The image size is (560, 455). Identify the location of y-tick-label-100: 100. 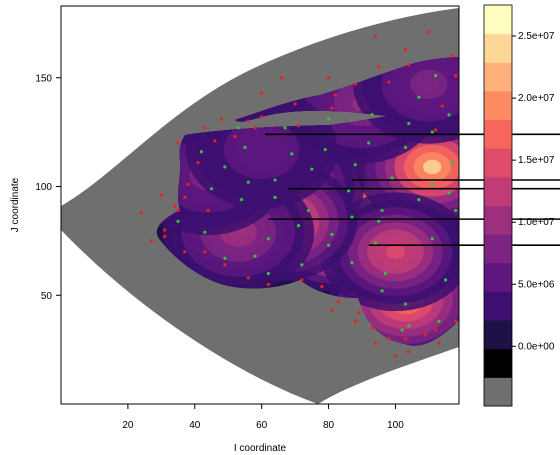
(43, 187).